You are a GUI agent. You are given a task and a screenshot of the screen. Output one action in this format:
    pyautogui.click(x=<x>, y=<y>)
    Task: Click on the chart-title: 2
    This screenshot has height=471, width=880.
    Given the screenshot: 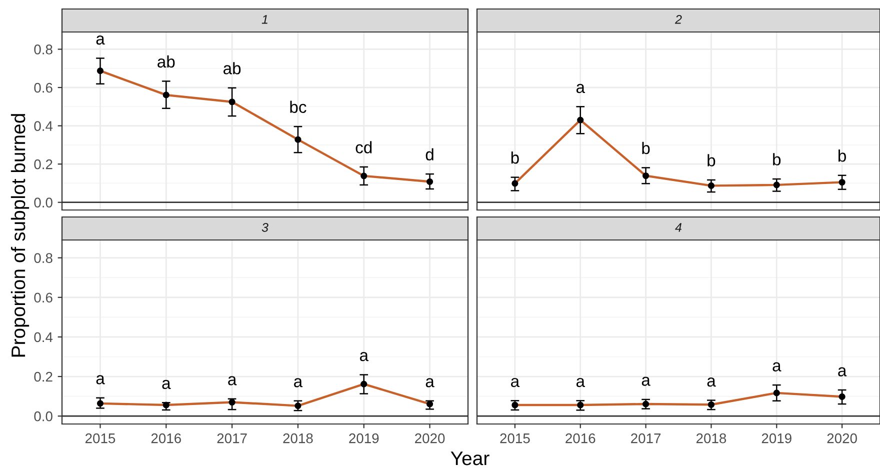 What is the action you would take?
    pyautogui.click(x=678, y=19)
    